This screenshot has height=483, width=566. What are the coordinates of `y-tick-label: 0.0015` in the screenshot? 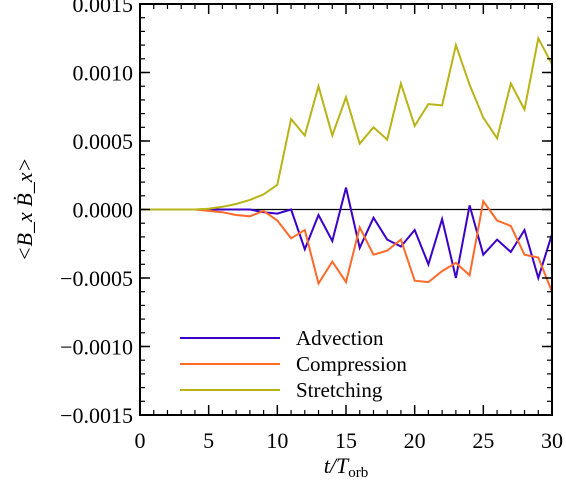 It's located at (103, 8).